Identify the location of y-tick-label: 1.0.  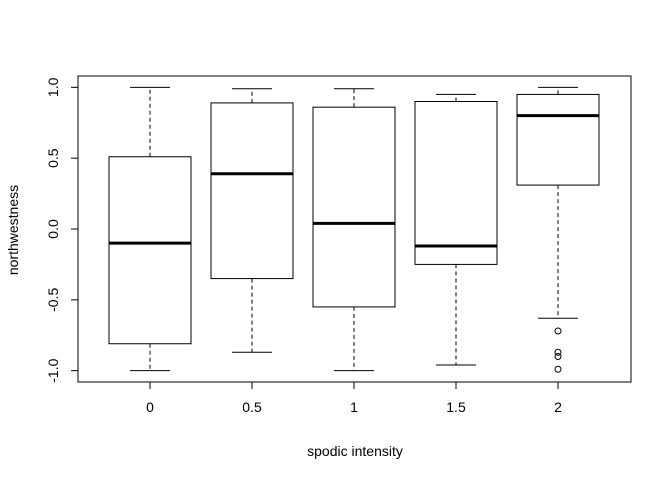
(53, 87).